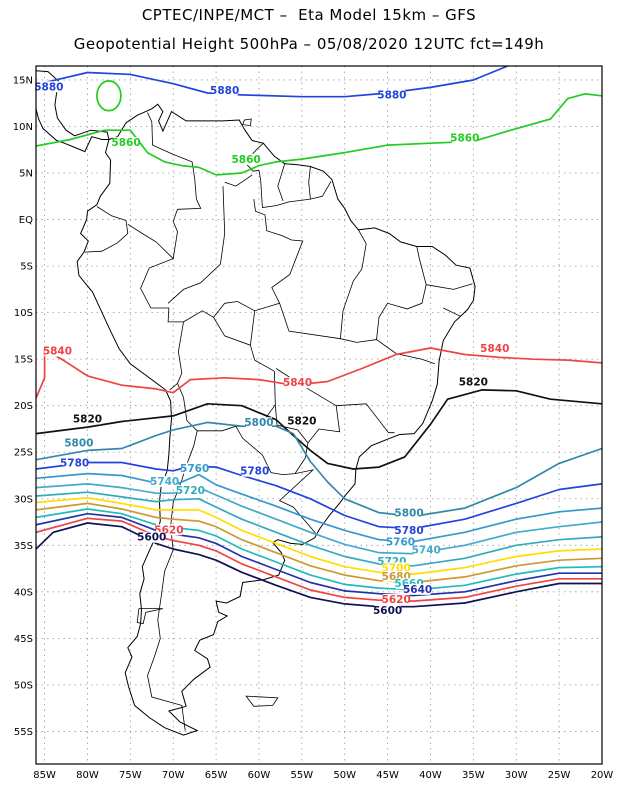  I want to click on lat-tick-label: 5N, so click(26, 174).